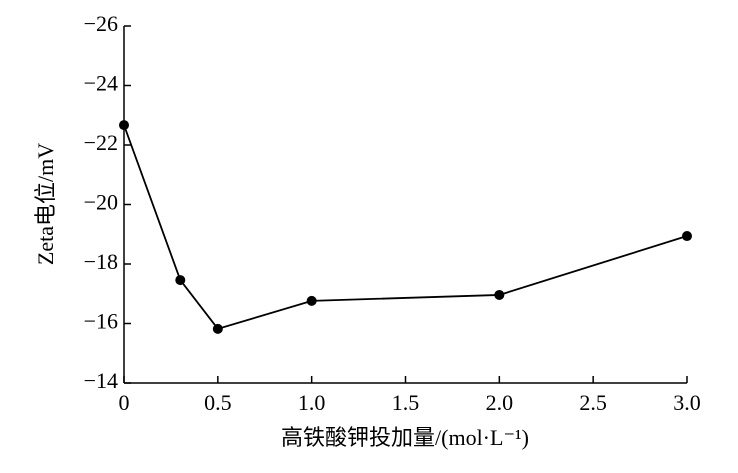 This screenshot has width=738, height=473. Describe the element at coordinates (45, 204) in the screenshot. I see `y-axis-label: Zeta电位/mV` at that location.